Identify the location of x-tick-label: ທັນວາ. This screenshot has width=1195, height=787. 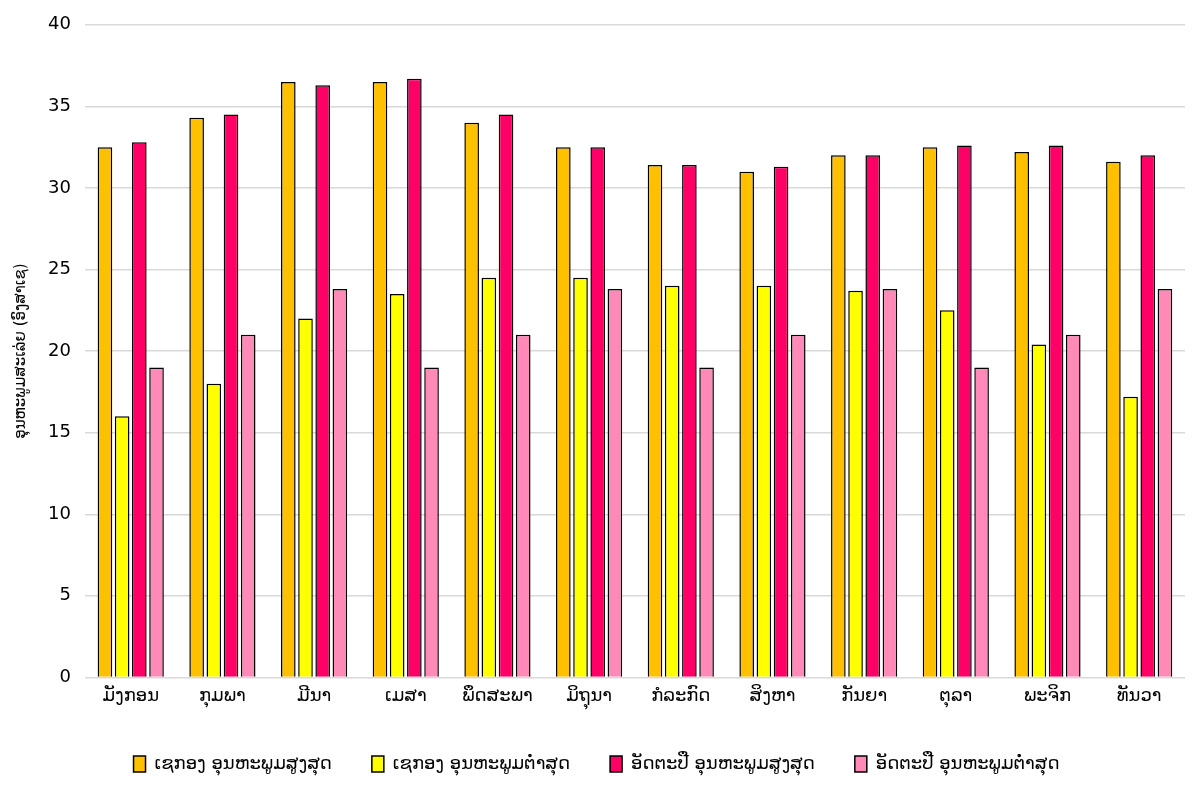
(1139, 694).